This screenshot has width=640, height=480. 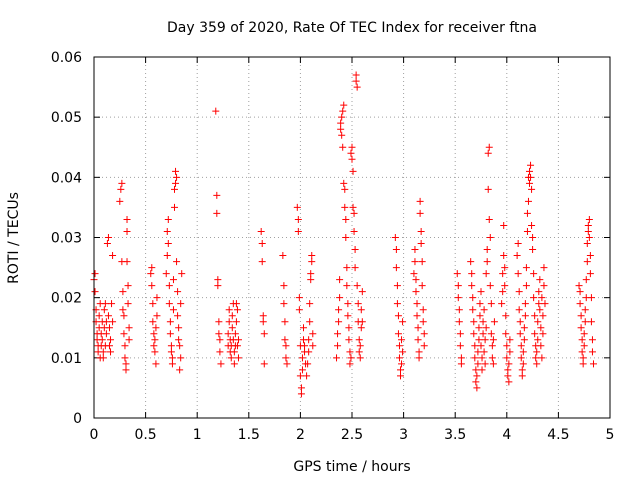 I want to click on x-tick-label: 0, so click(x=94, y=435).